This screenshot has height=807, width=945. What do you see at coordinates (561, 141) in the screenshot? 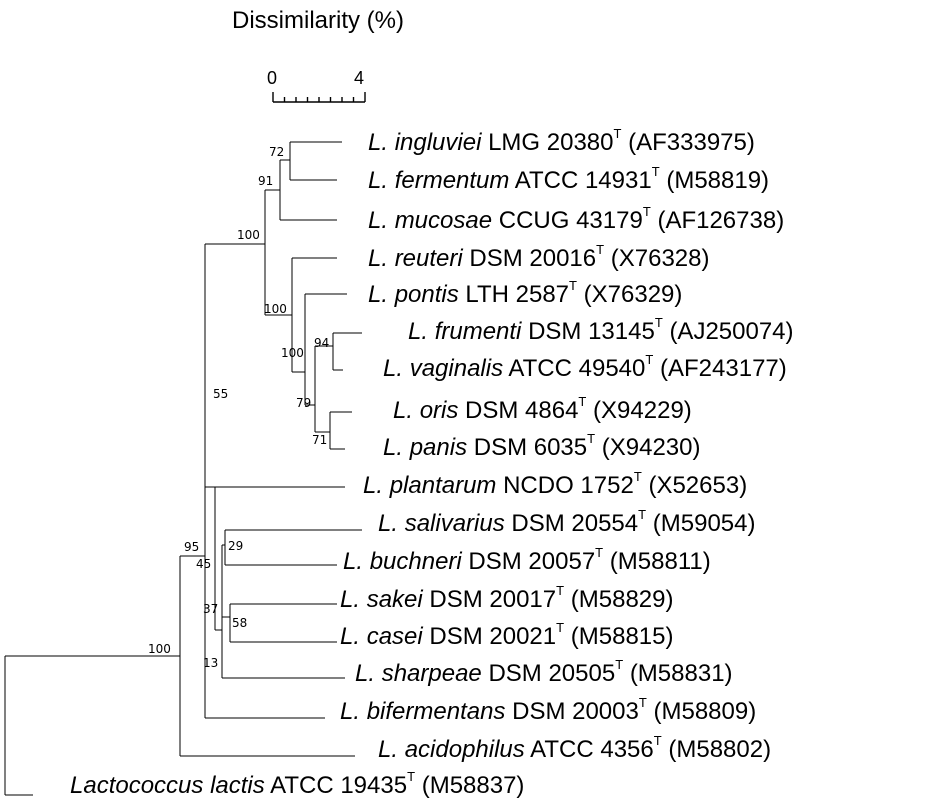
I see `taxon-label: L. ingluviei LMG 20380T (AF333975)` at bounding box center [561, 141].